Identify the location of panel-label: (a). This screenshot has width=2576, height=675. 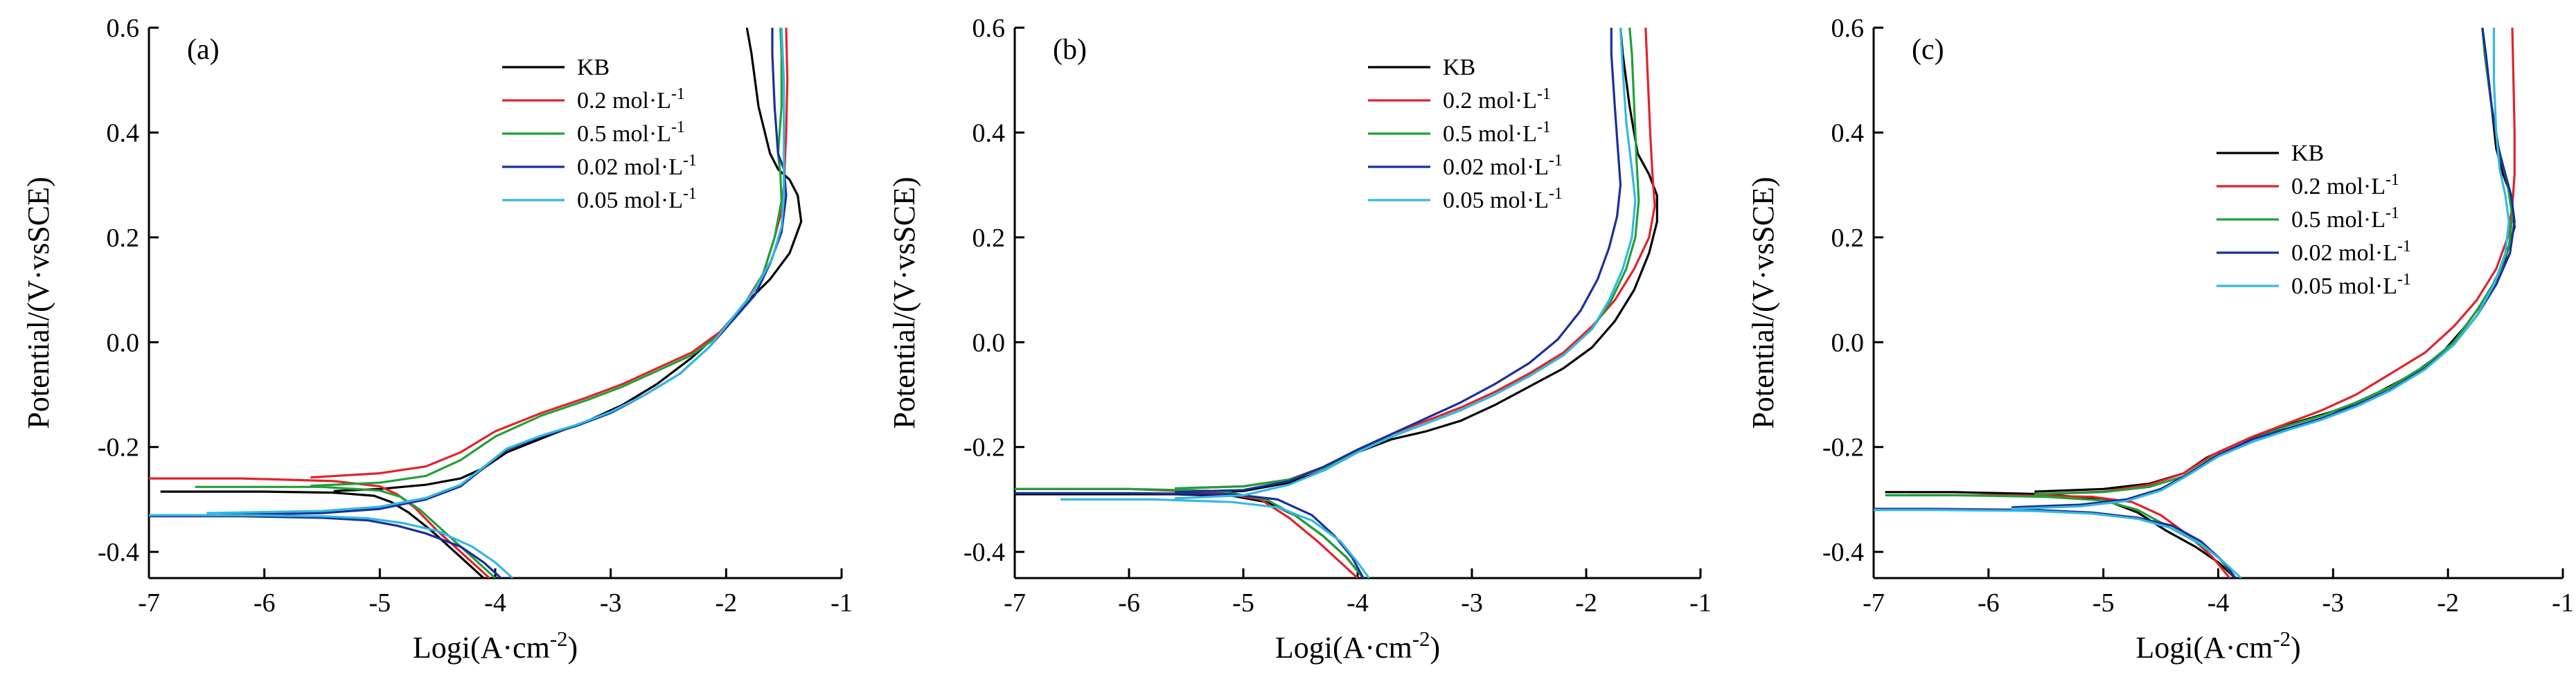
(203, 50).